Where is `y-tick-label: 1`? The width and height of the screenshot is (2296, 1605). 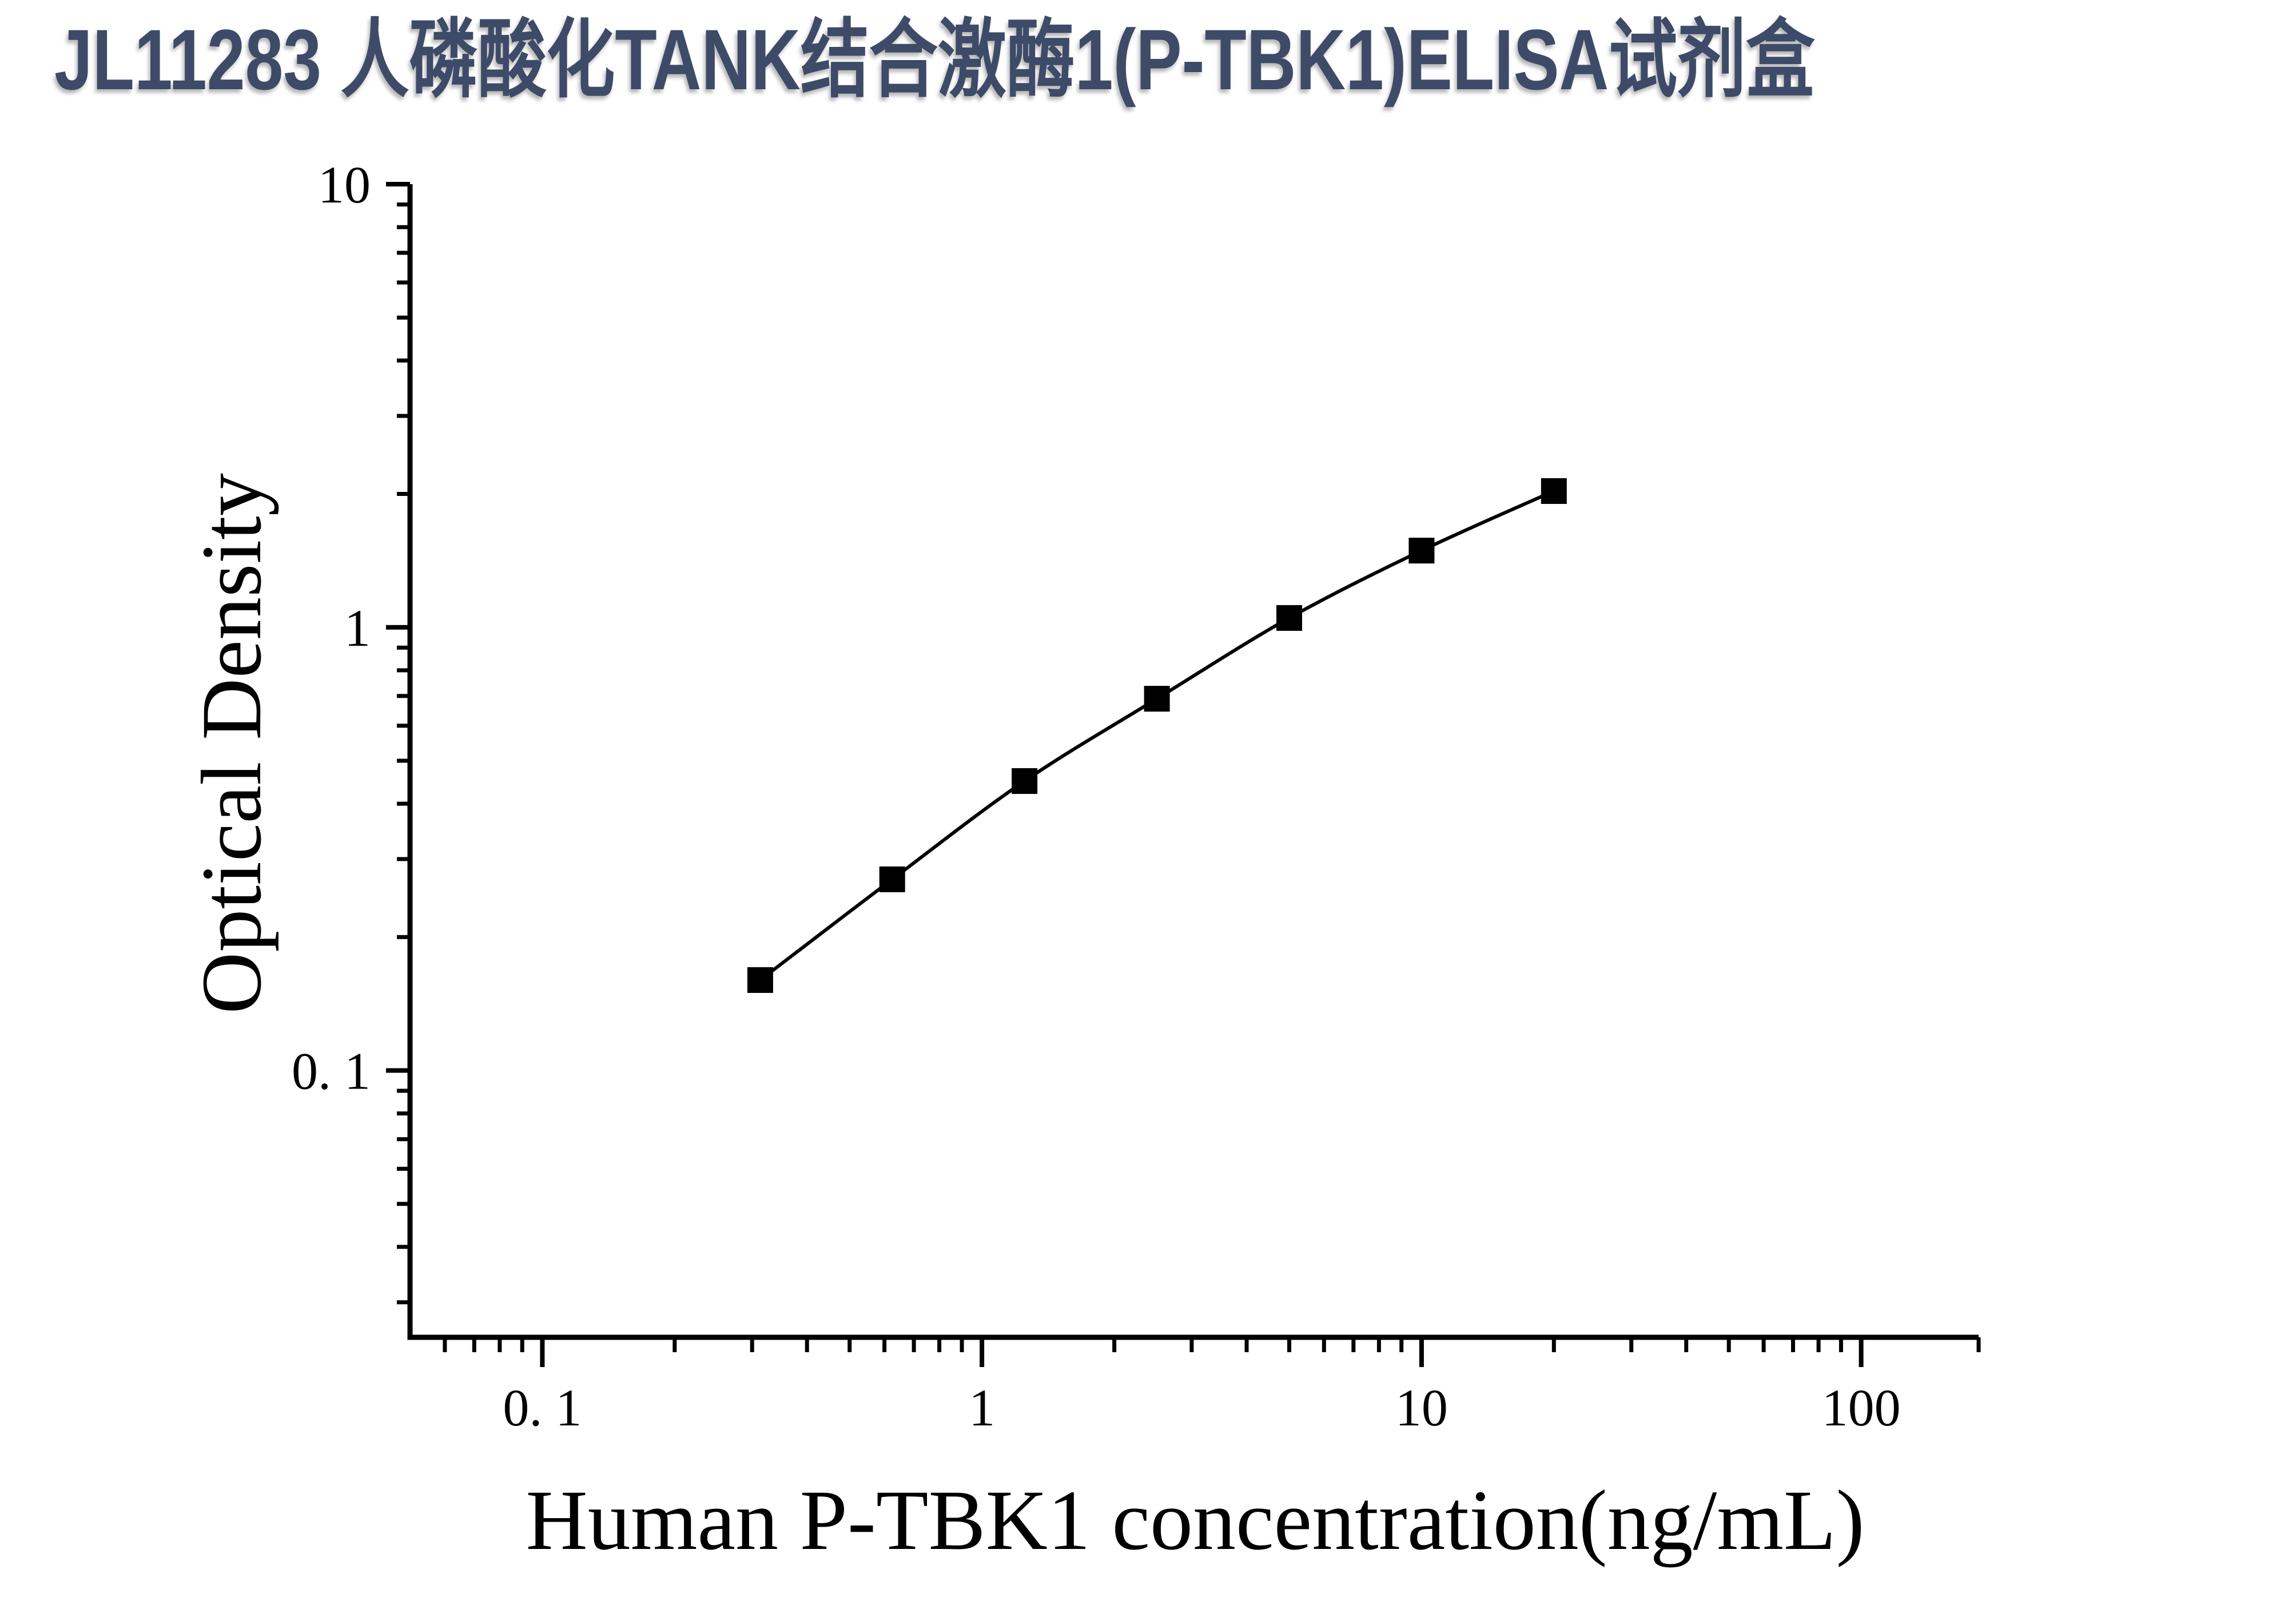 y-tick-label: 1 is located at coordinates (357, 628).